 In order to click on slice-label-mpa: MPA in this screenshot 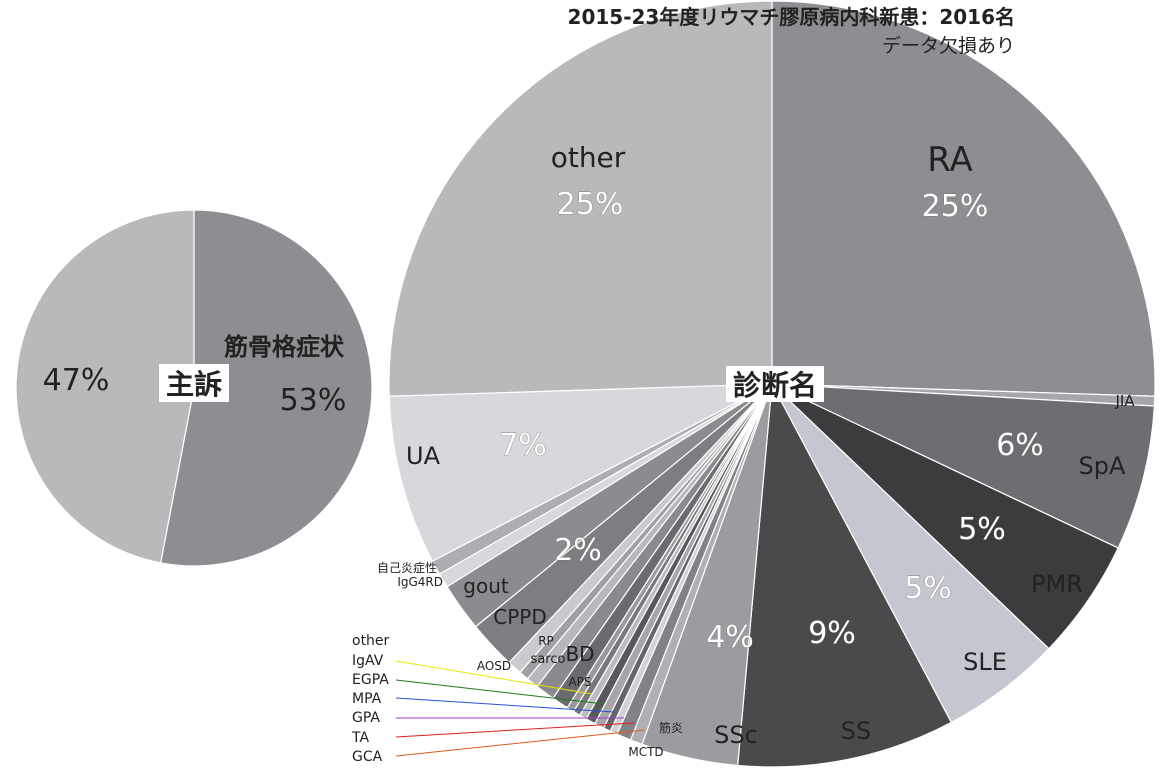, I will do `click(367, 699)`.